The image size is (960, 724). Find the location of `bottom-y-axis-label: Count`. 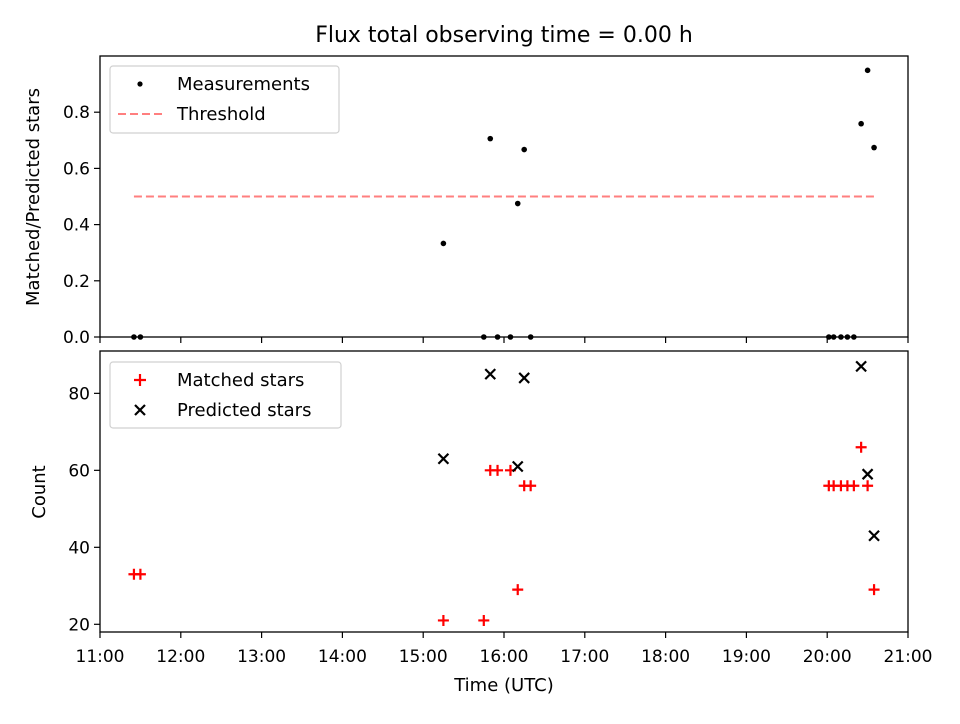

bottom-y-axis-label: Count is located at coordinates (39, 491).